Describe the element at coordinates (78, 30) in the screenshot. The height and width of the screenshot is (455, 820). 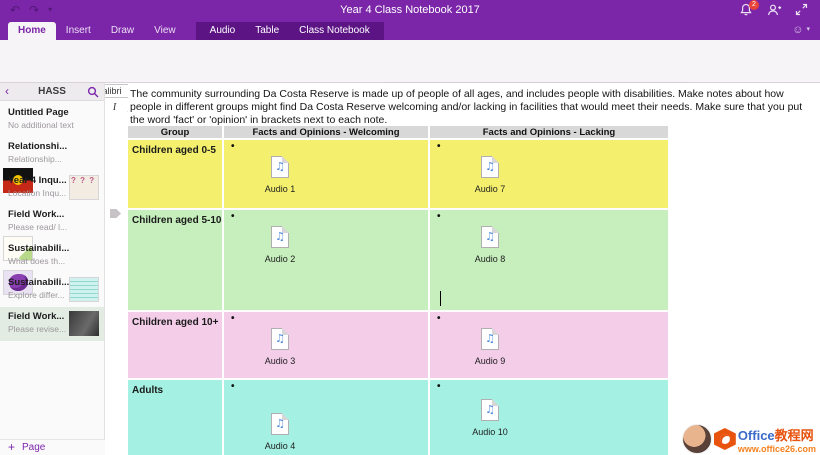
I see `tab-insert: Insert` at that location.